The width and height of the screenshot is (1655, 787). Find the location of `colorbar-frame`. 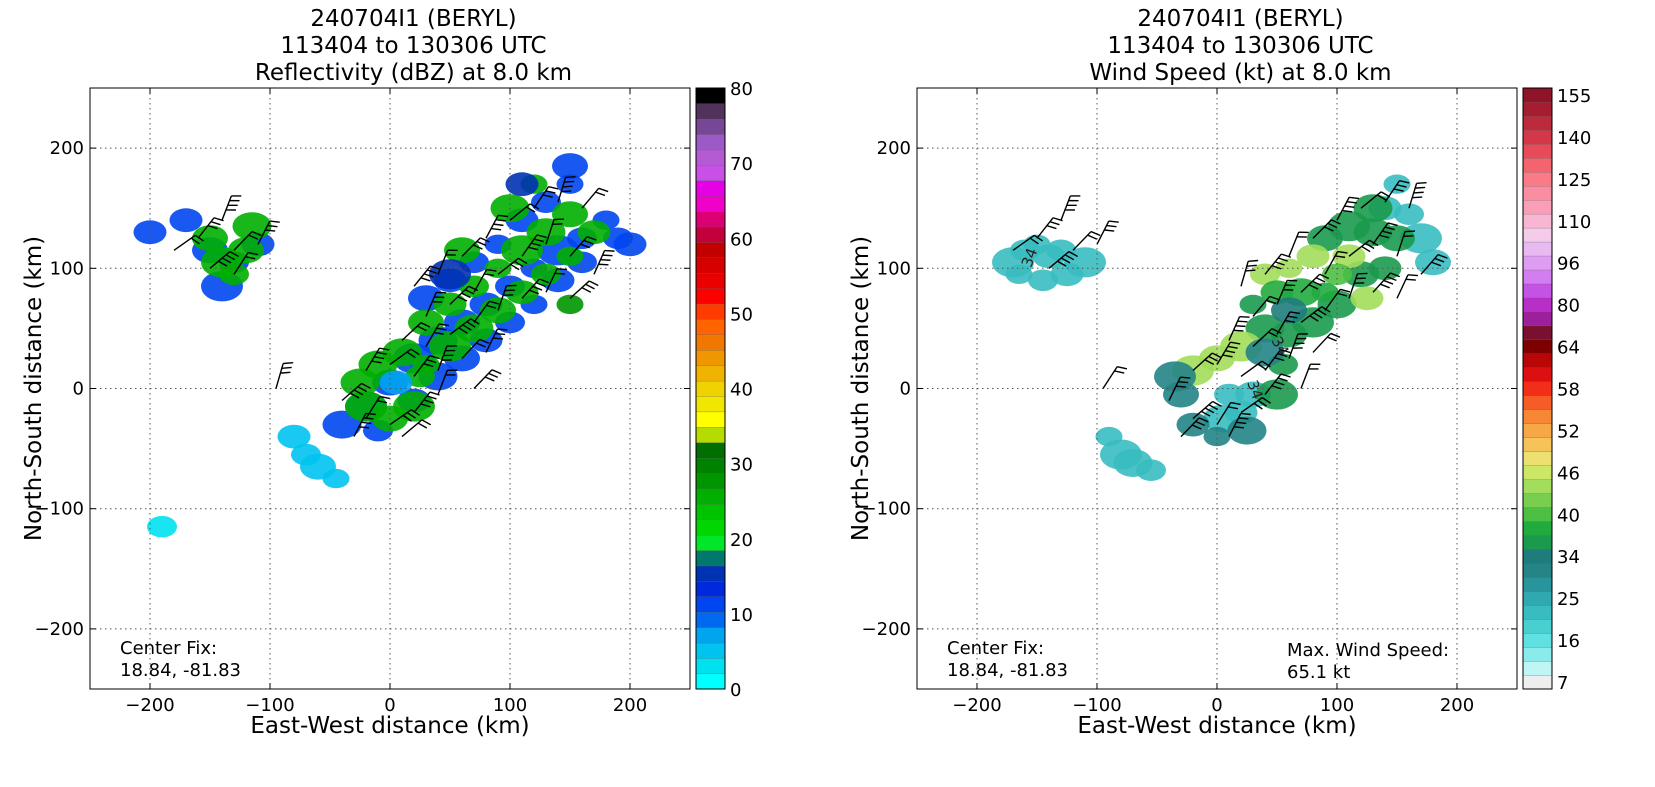

colorbar-frame is located at coordinates (1537, 388).